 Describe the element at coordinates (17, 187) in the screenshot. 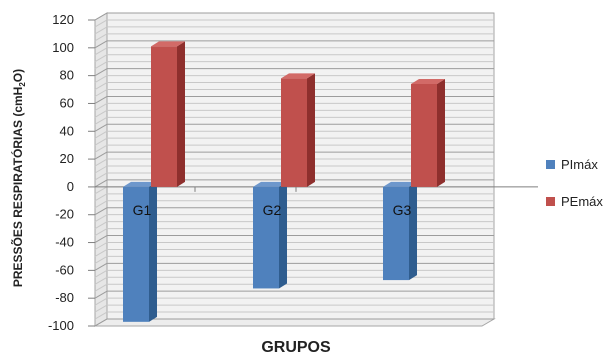

I see `y-axis-title-prefix: PRESSÕES RESPIRATÓRIAS (cmH` at that location.